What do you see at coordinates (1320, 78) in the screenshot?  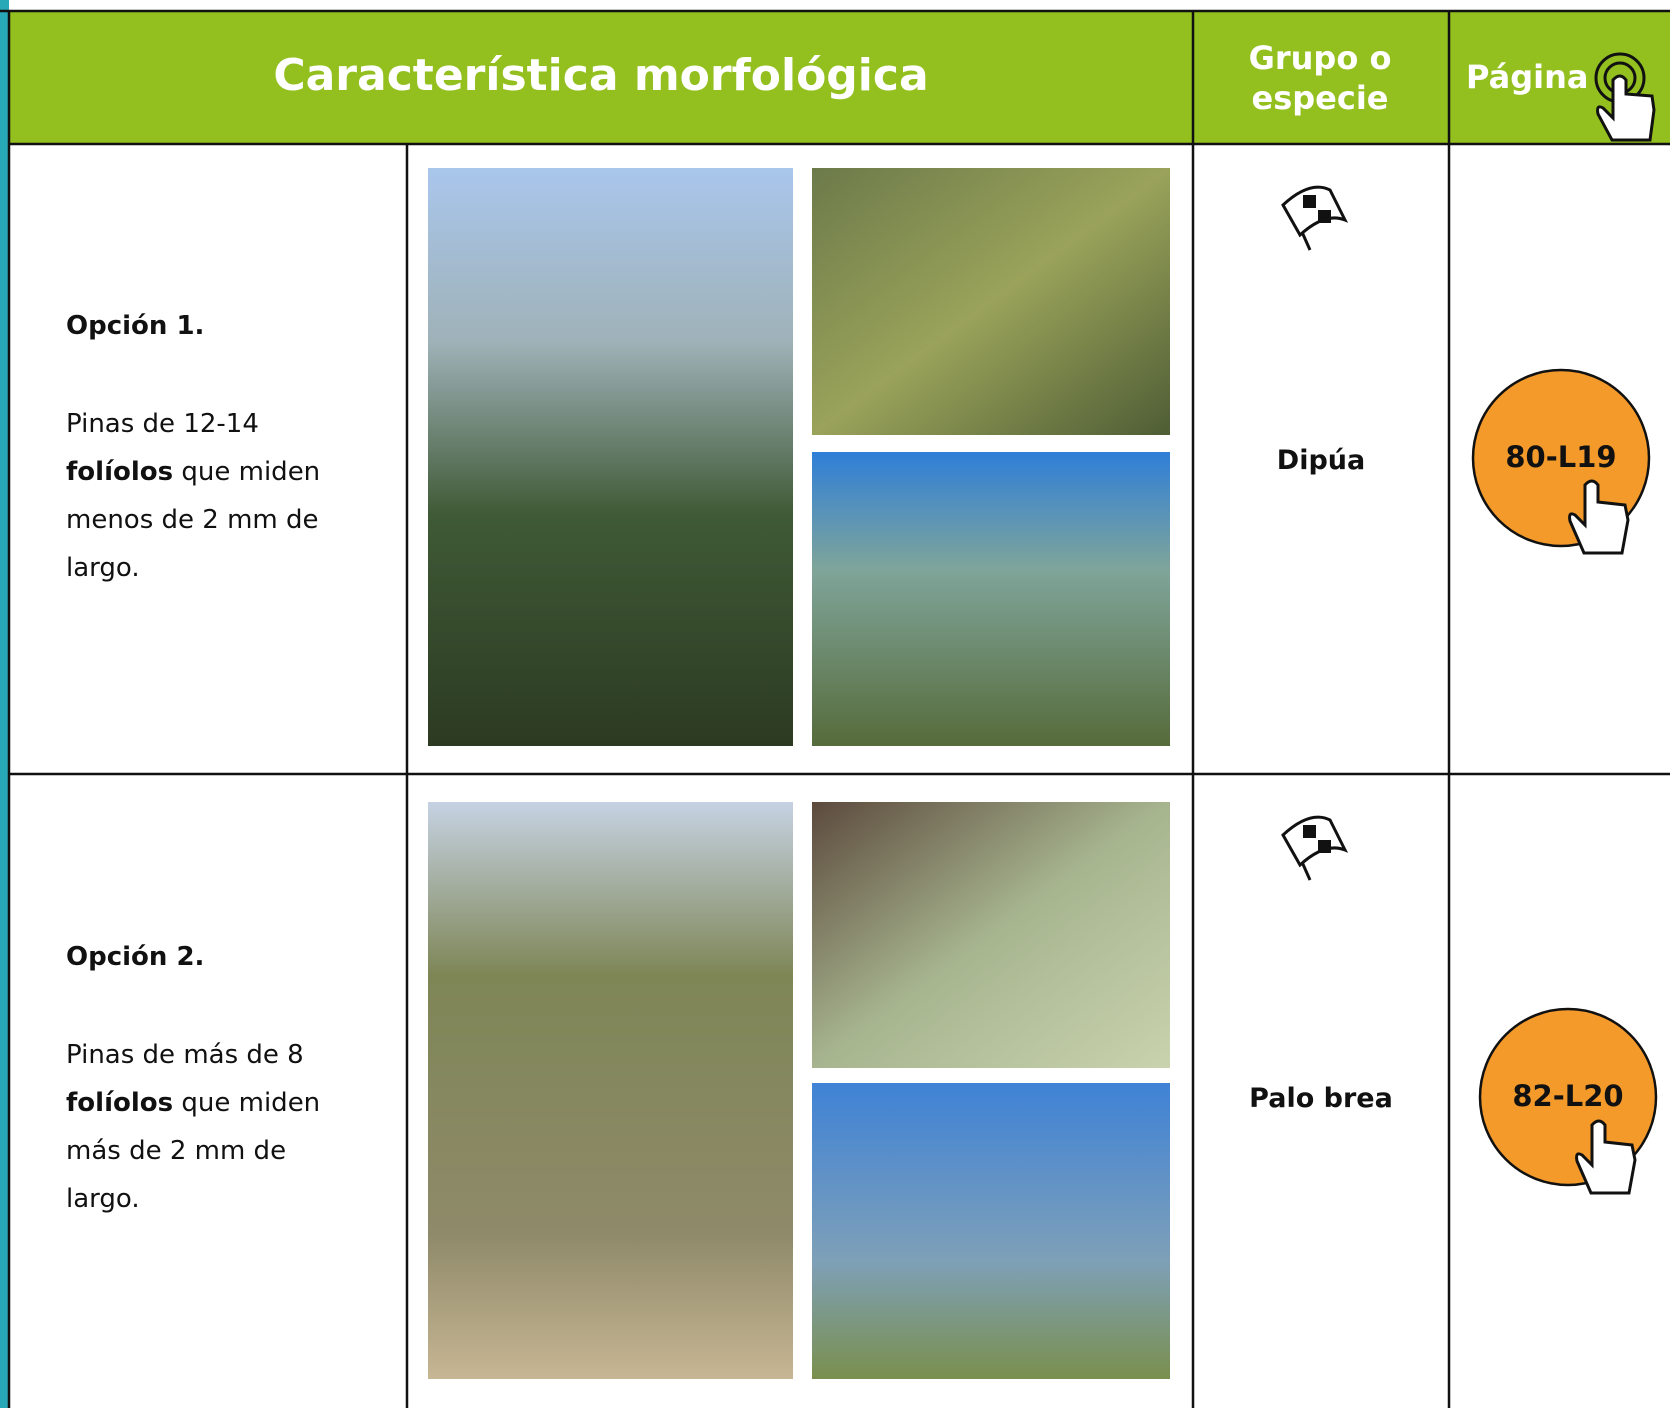 I see `header-species: Grupo o especie` at bounding box center [1320, 78].